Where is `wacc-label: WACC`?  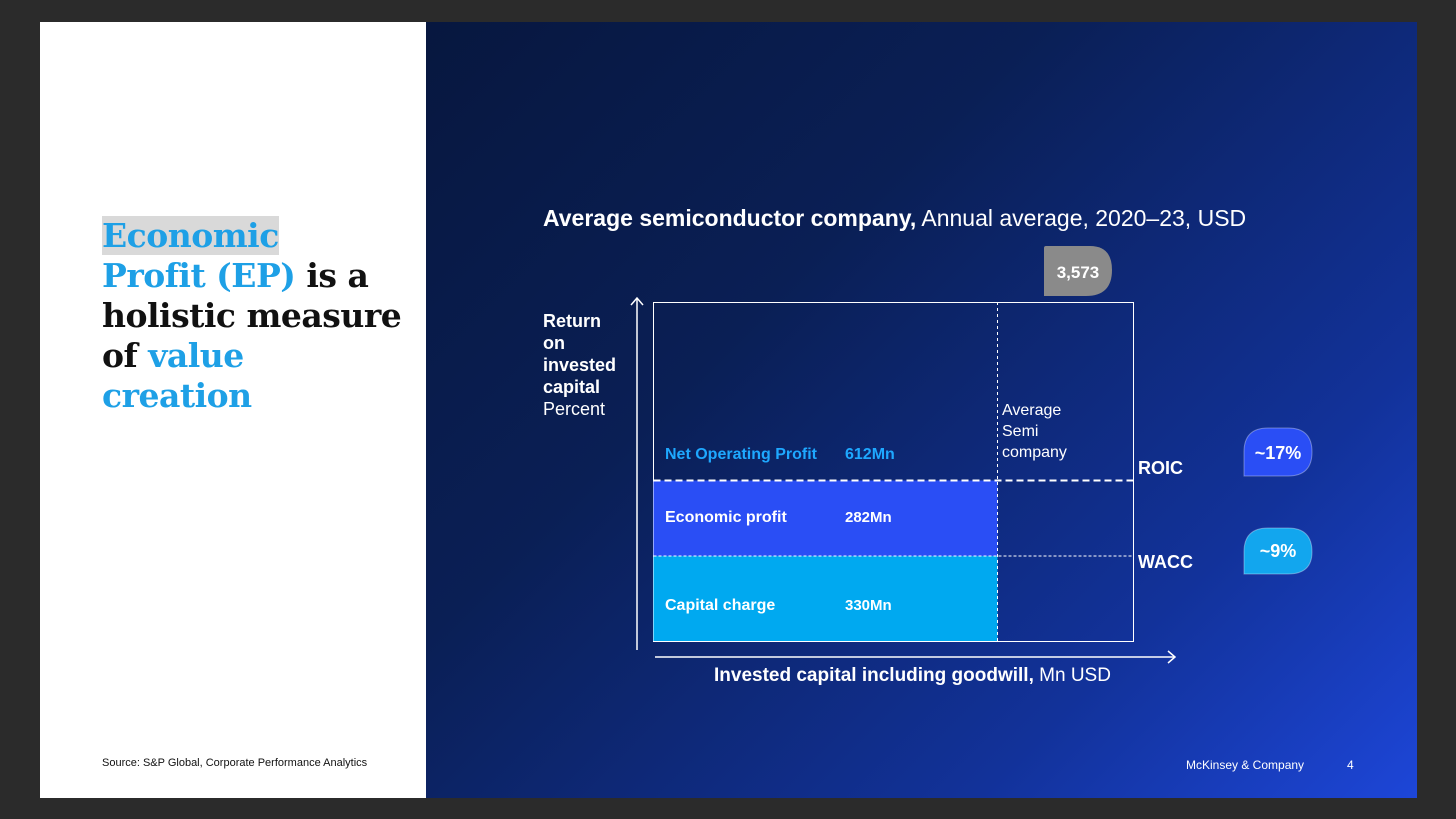 wacc-label: WACC is located at coordinates (1165, 562).